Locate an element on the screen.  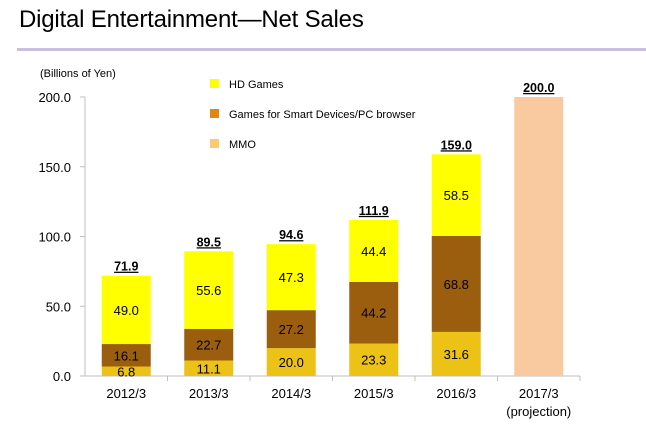
segment-value-label: 49.0 is located at coordinates (126, 310).